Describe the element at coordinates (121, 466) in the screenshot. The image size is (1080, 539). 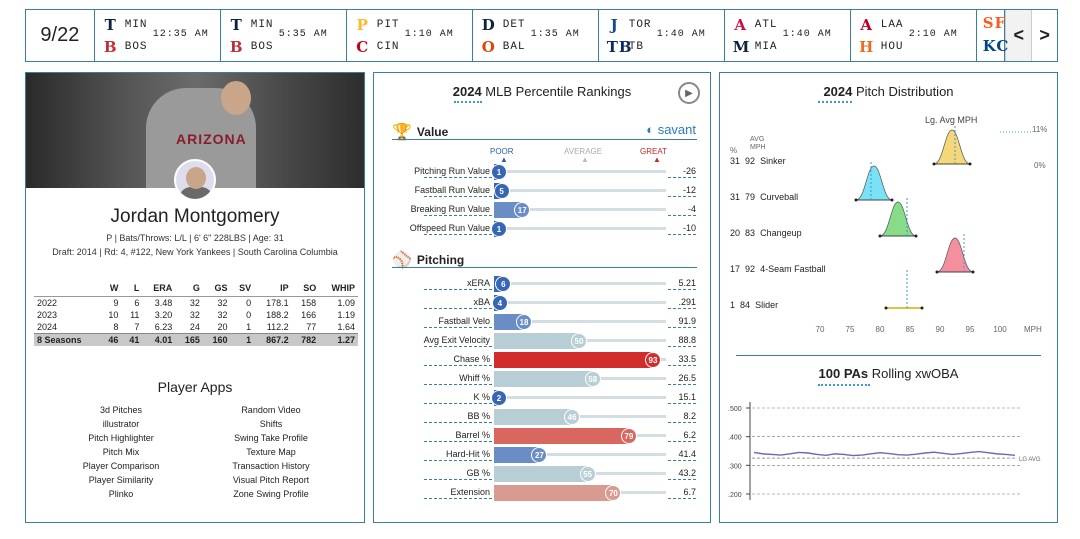
I see `app-link: Player Comparison` at that location.